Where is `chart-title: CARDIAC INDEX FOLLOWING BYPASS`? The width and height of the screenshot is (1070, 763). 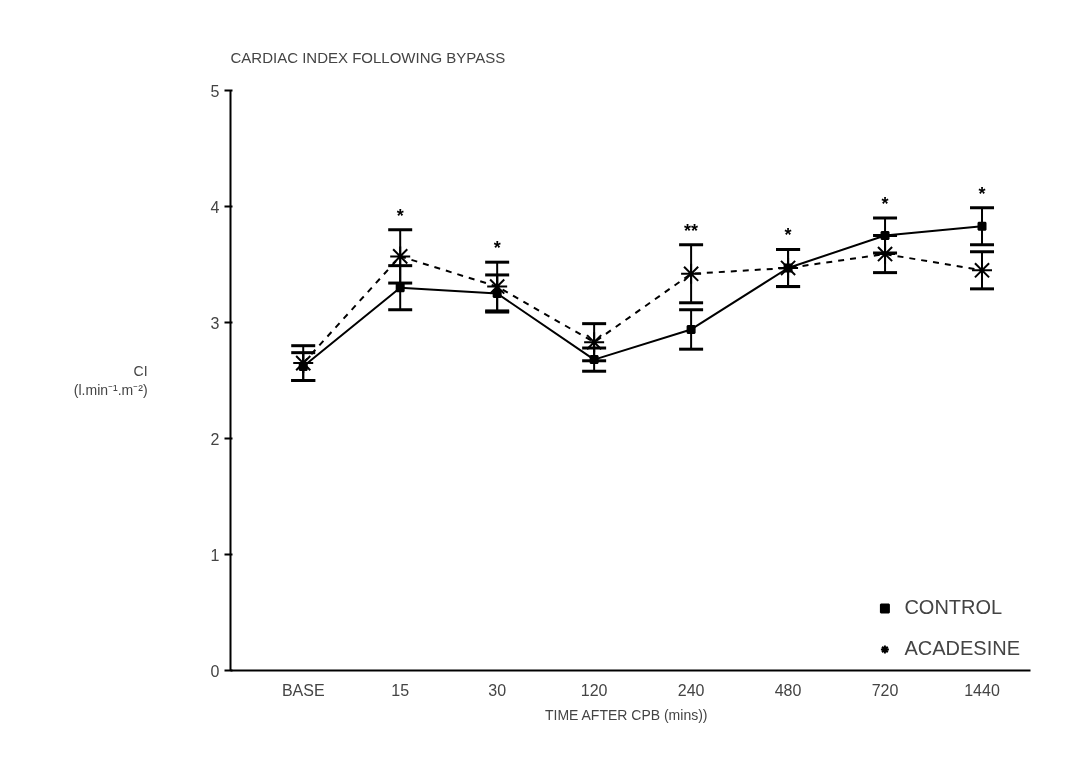 chart-title: CARDIAC INDEX FOLLOWING BYPASS is located at coordinates (368, 57).